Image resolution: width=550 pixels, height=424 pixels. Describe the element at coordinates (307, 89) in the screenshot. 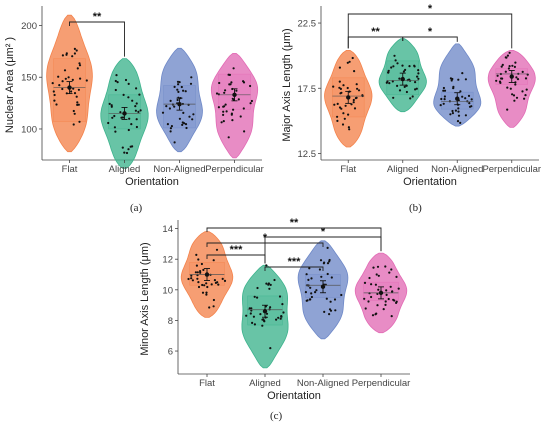

I see `y-tick-label: 17.5` at that location.